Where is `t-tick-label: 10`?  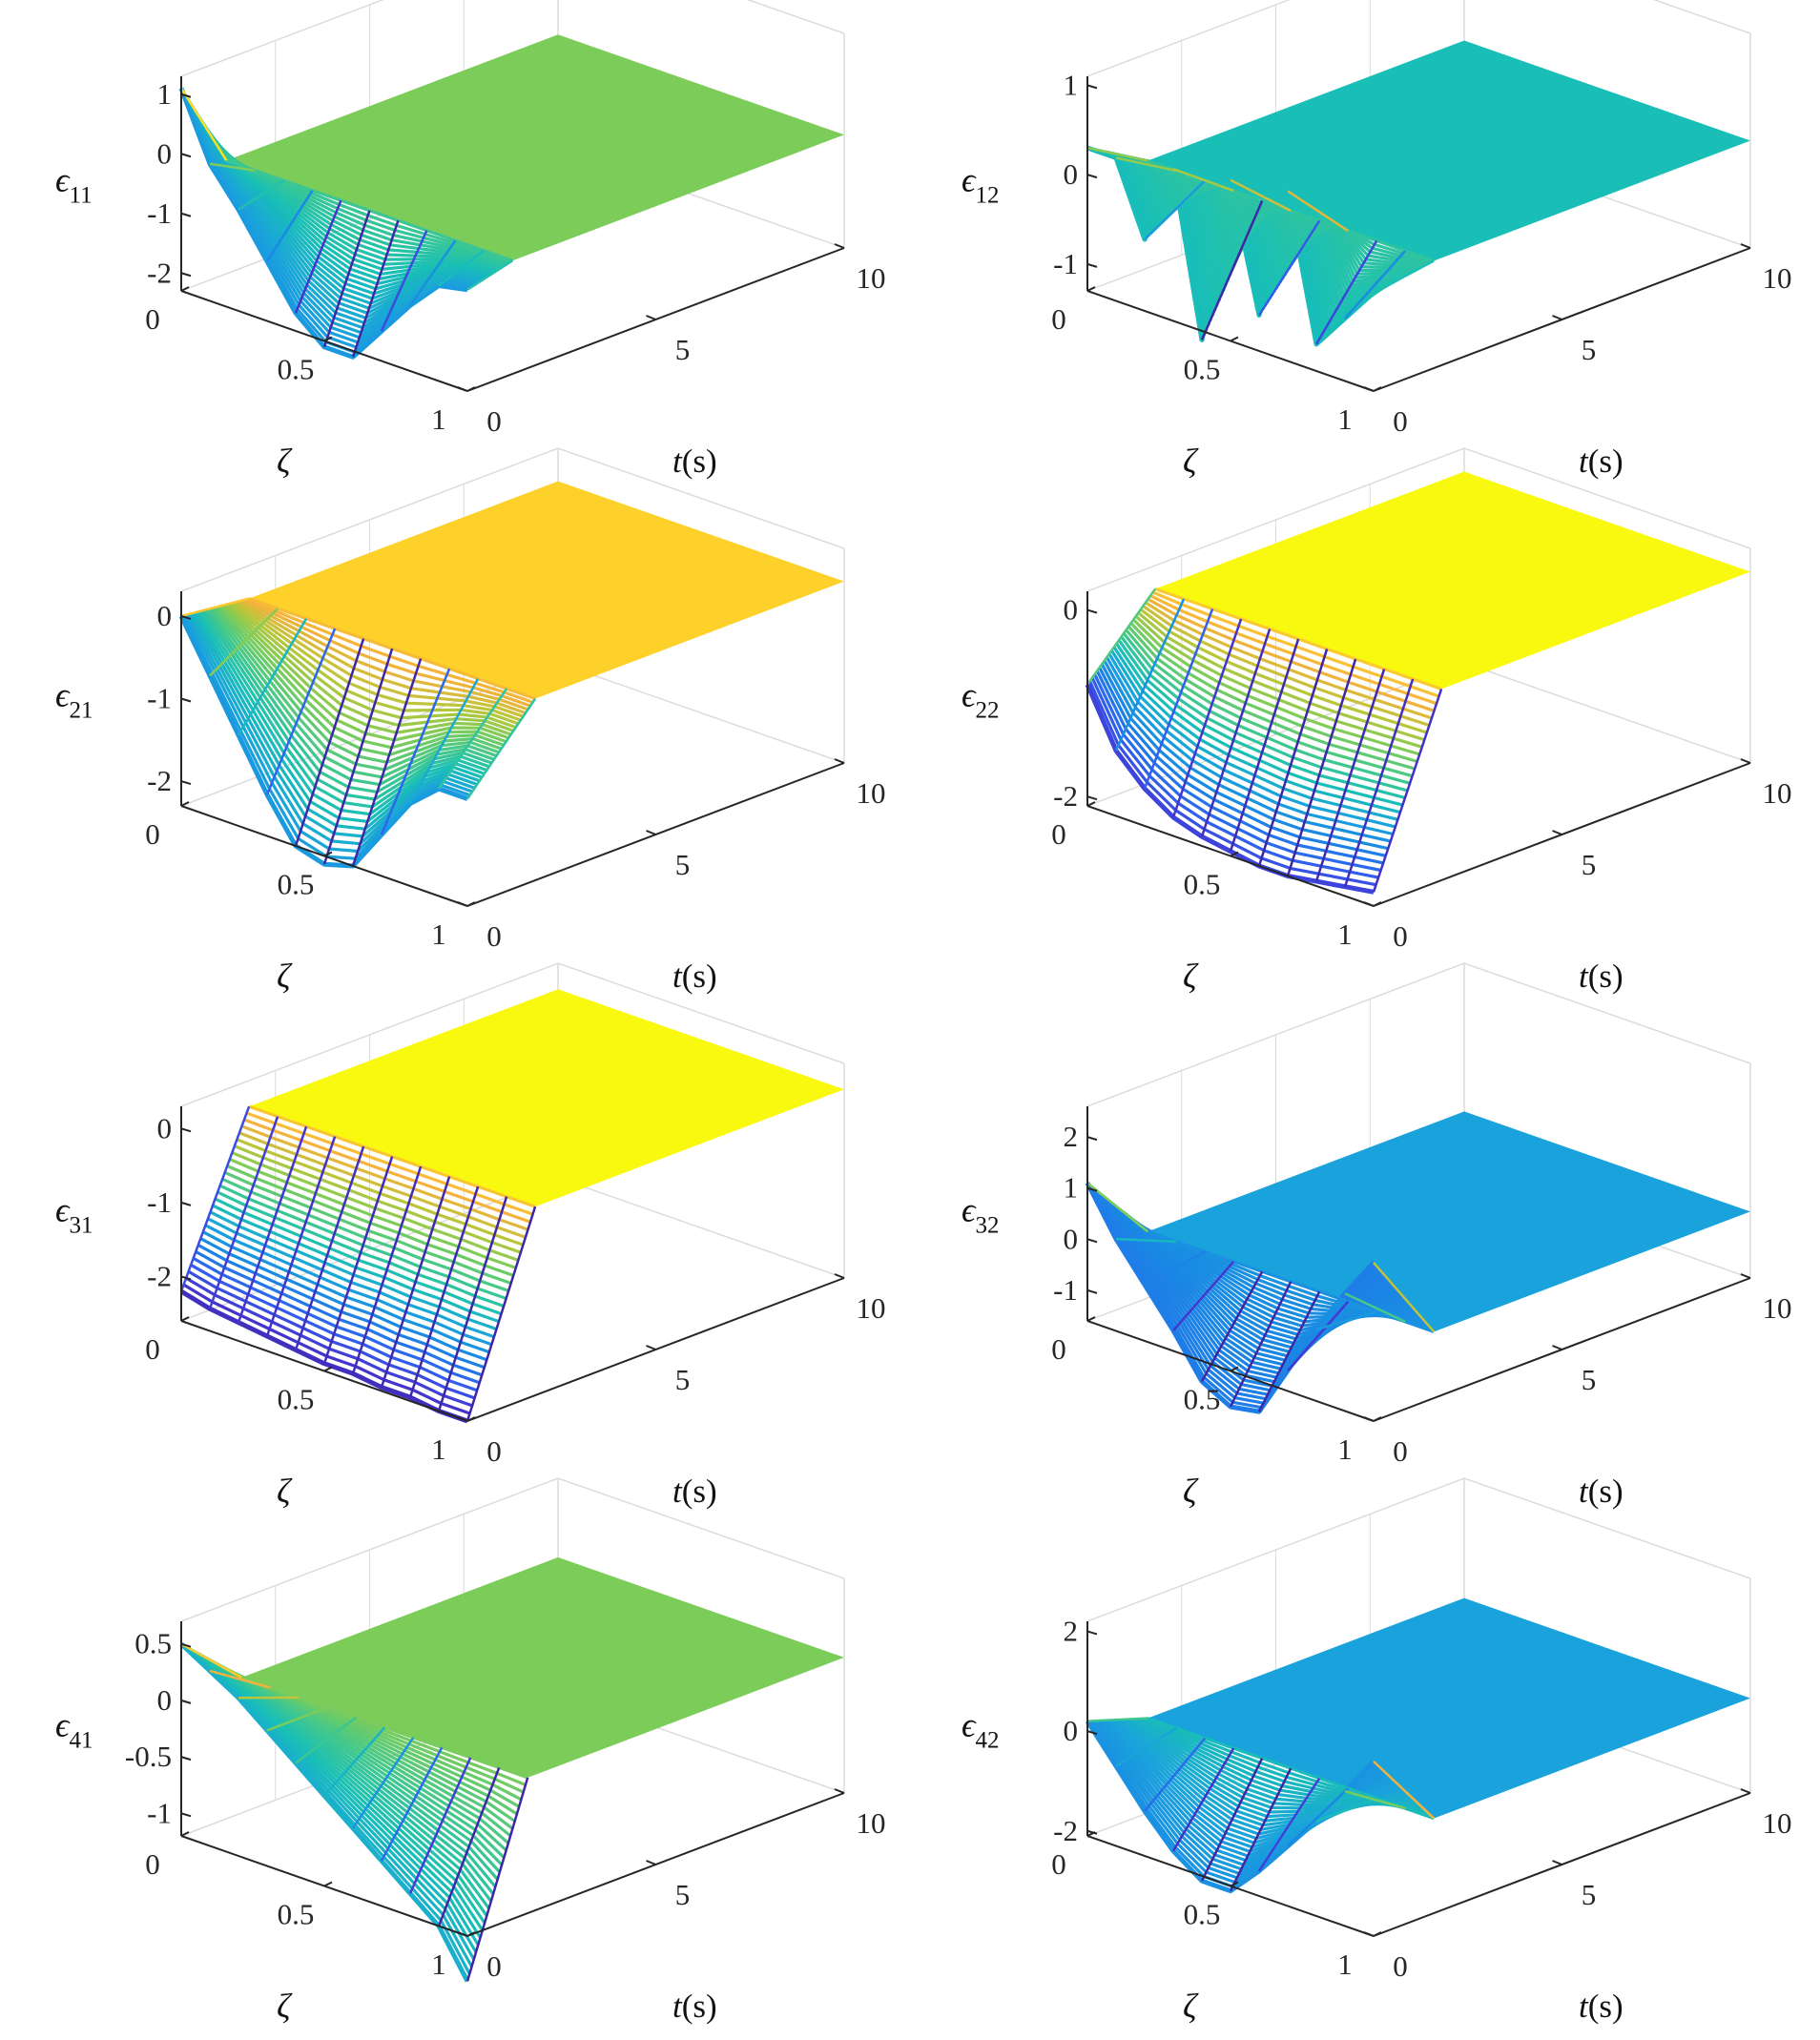 t-tick-label: 10 is located at coordinates (1777, 278).